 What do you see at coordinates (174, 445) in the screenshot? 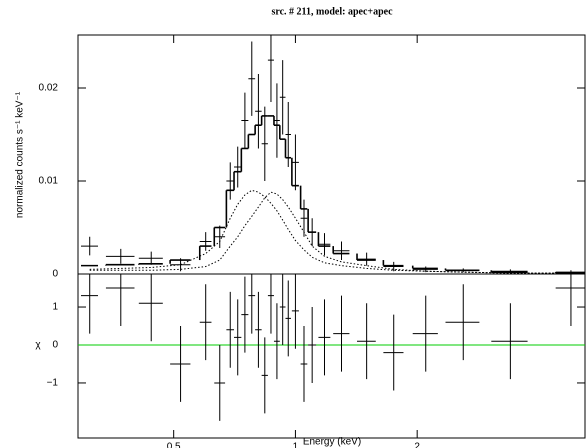
I see `x-tick-label: 0.5` at bounding box center [174, 445].